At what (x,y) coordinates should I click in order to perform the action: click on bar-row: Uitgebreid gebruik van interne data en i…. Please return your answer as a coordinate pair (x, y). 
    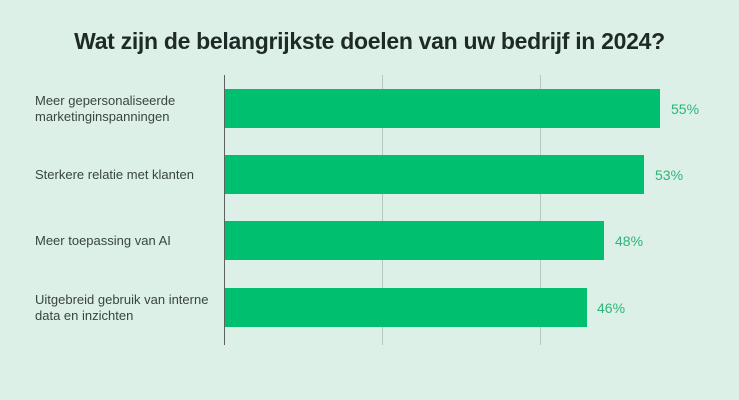
    Looking at the image, I should click on (369, 307).